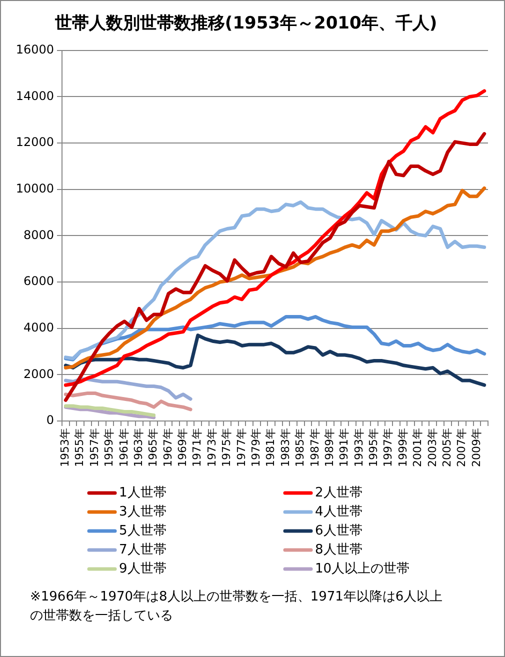  Describe the element at coordinates (403, 447) in the screenshot. I see `x-tick-label: 1999年` at that location.